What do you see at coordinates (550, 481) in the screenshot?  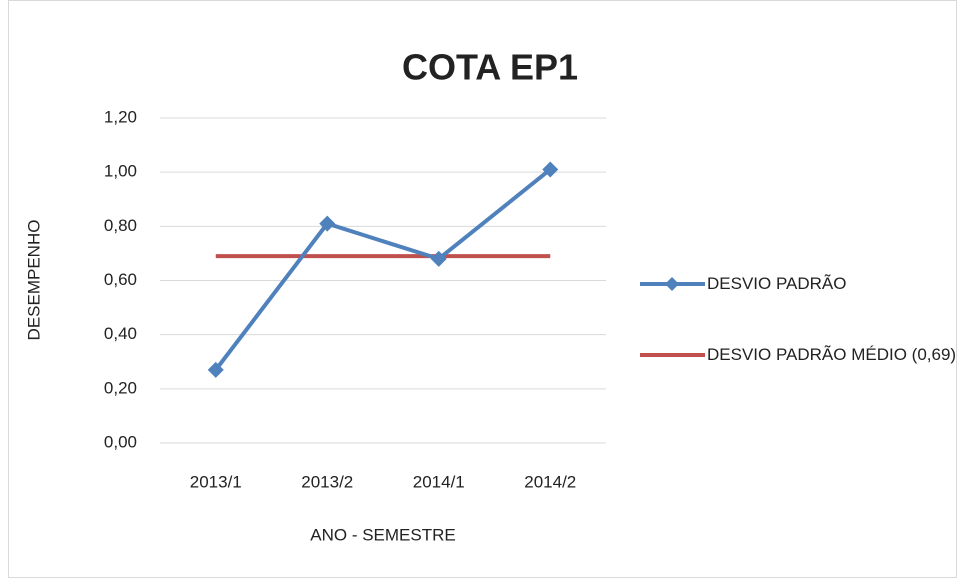 I see `x-tick-label: 2014/2` at bounding box center [550, 481].